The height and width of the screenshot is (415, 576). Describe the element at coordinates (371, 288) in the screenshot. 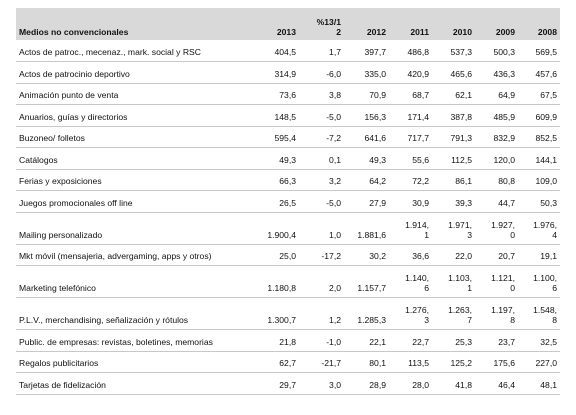

I see `value-cell: 1.157,7` at that location.